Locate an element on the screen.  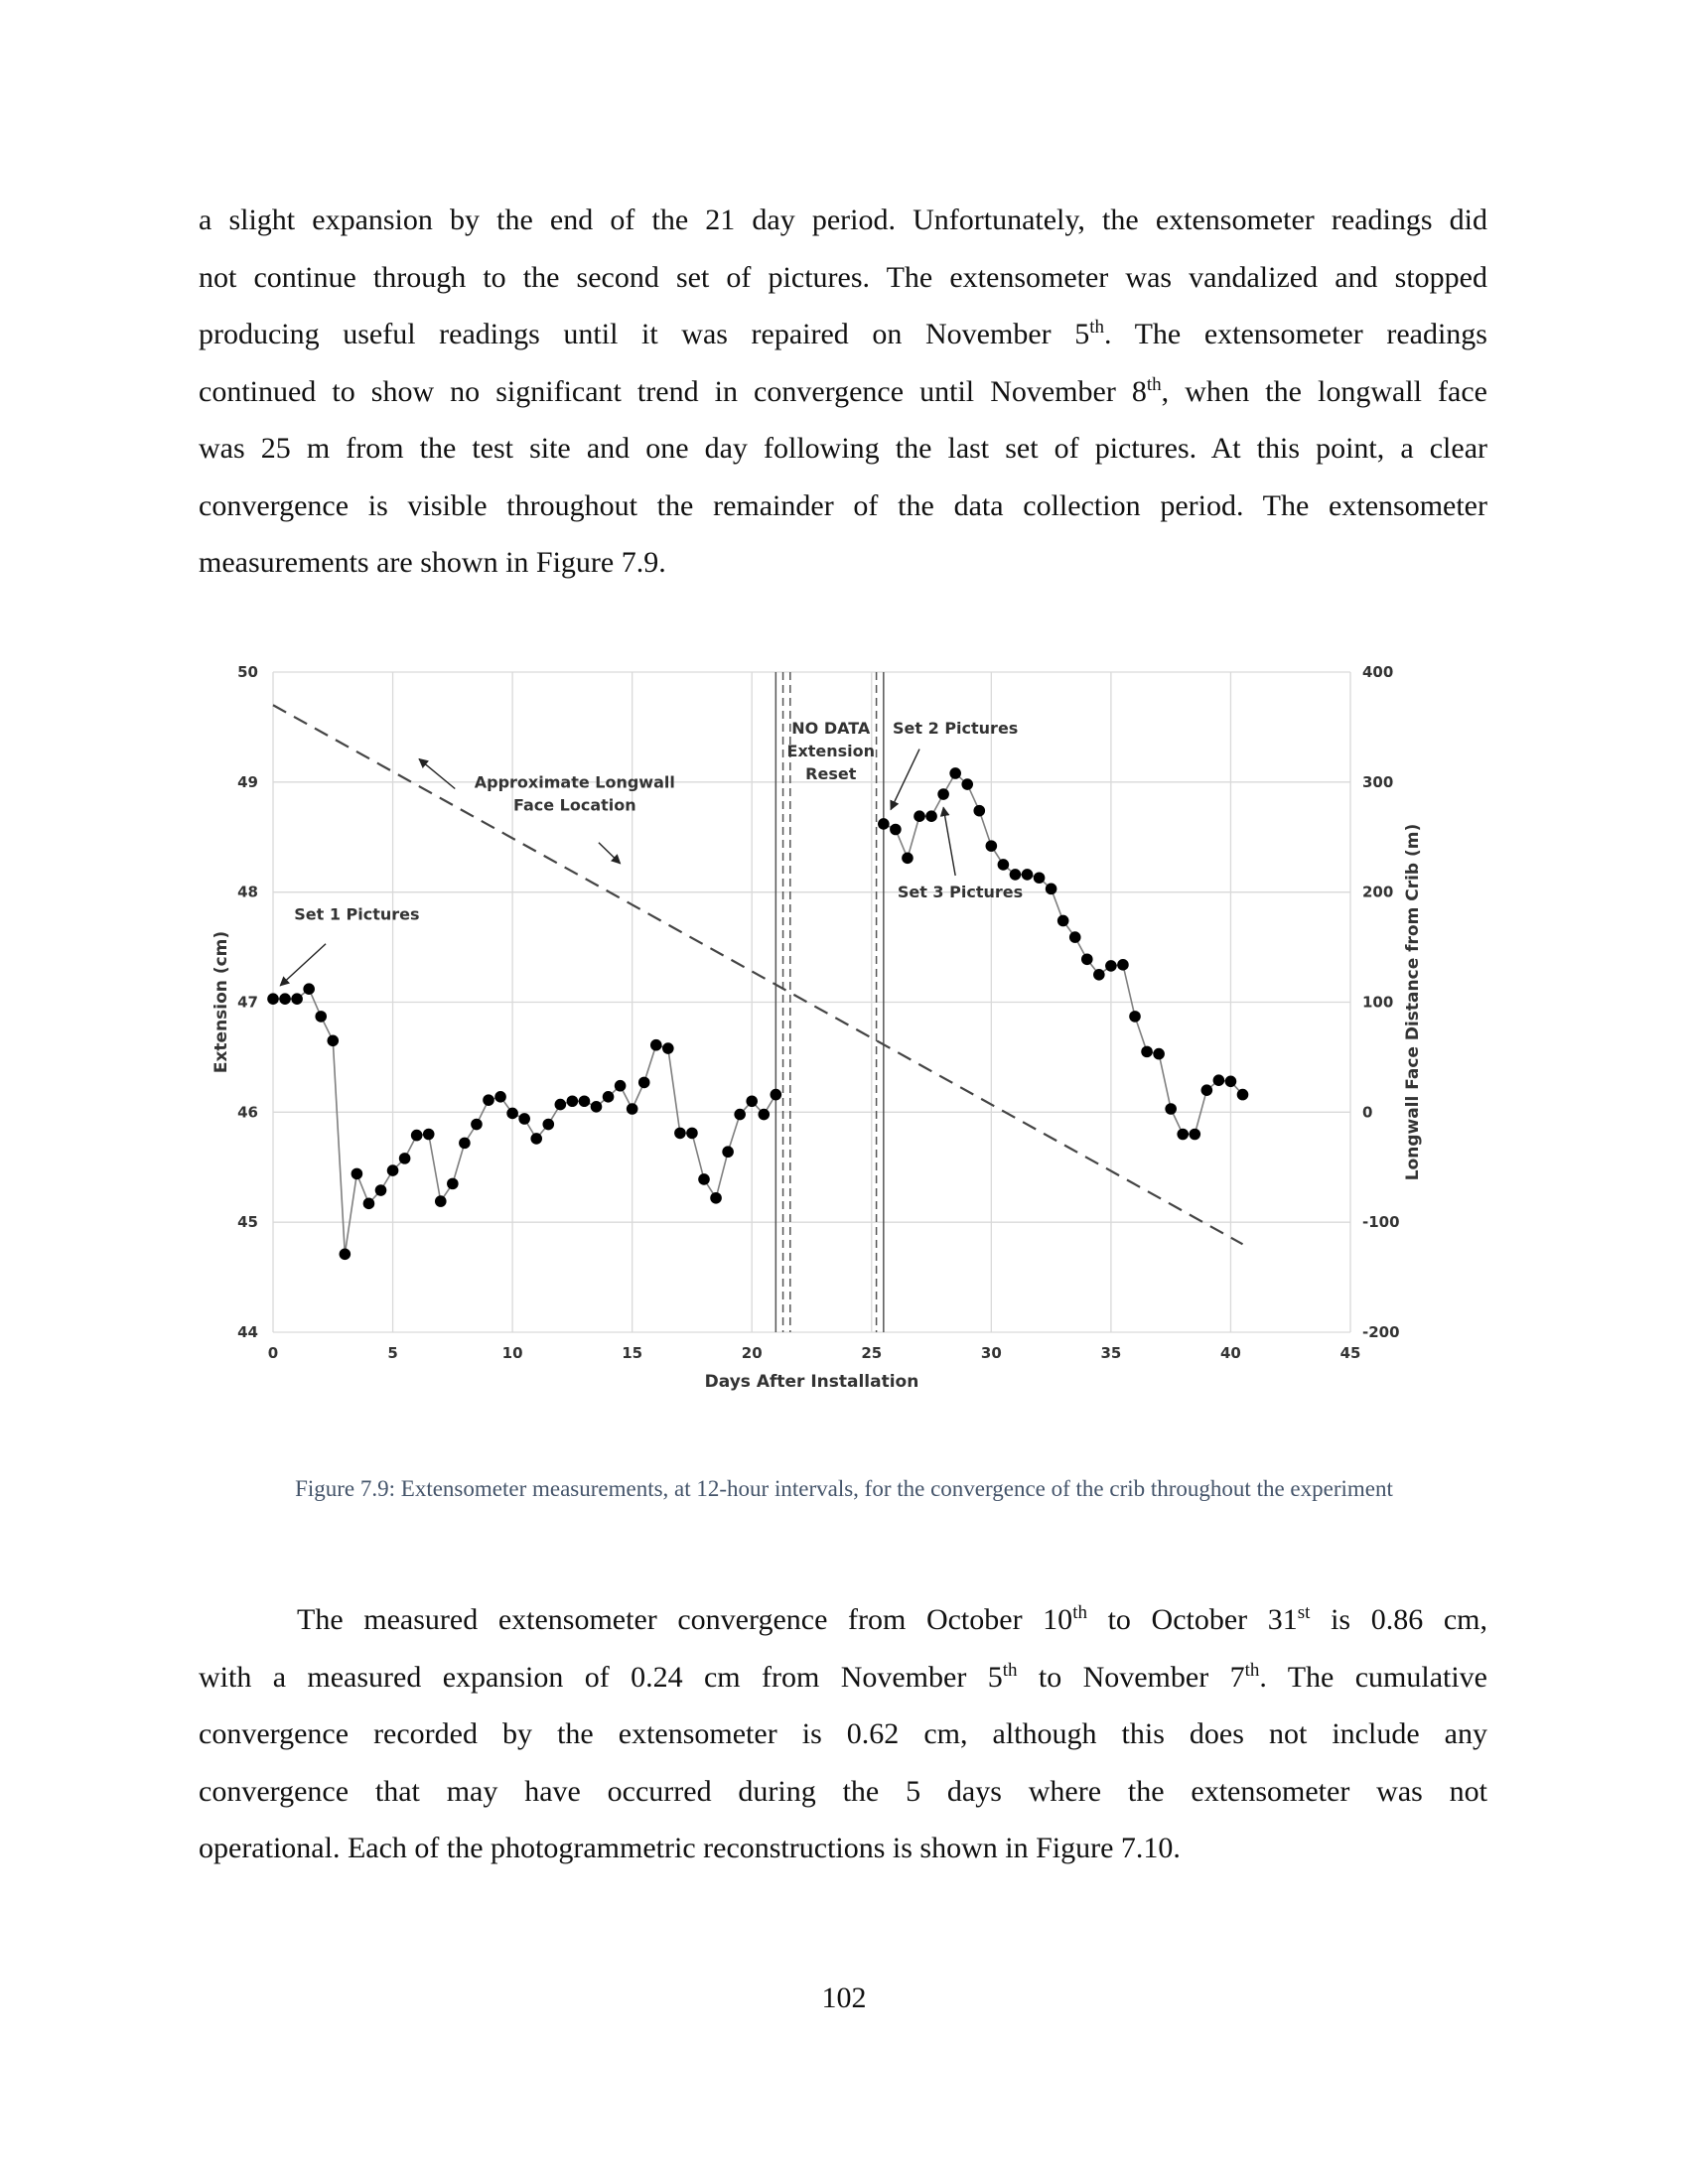
annotation-set3-label: Set 3 Pictures is located at coordinates (960, 892).